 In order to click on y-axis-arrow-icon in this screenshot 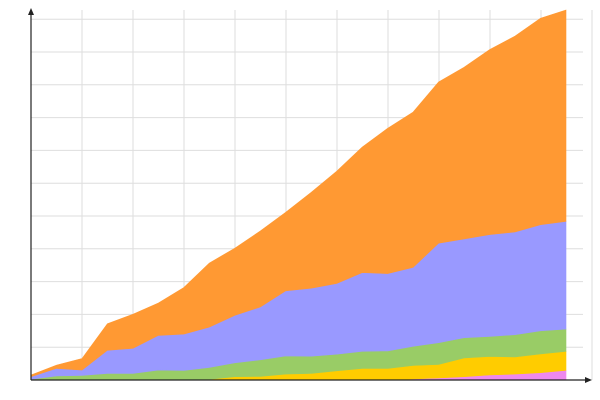, I will do `click(31, 11)`.